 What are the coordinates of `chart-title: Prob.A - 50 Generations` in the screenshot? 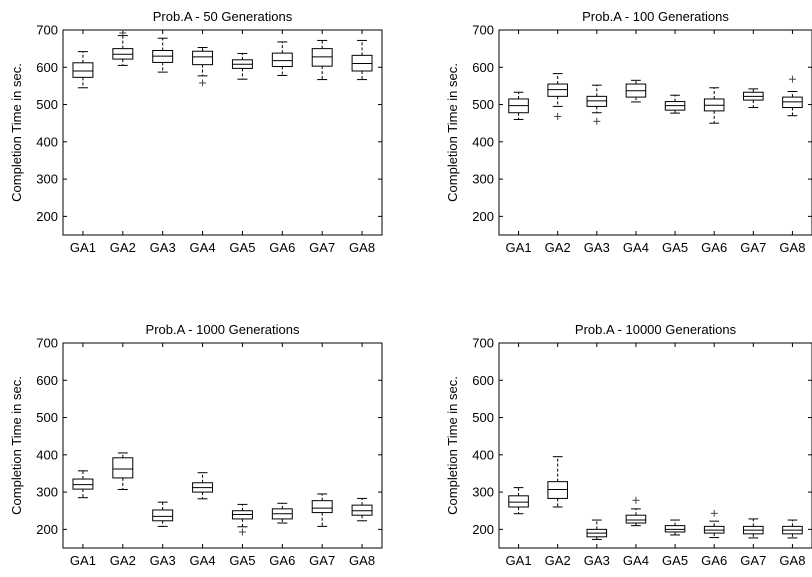 It's located at (223, 16).